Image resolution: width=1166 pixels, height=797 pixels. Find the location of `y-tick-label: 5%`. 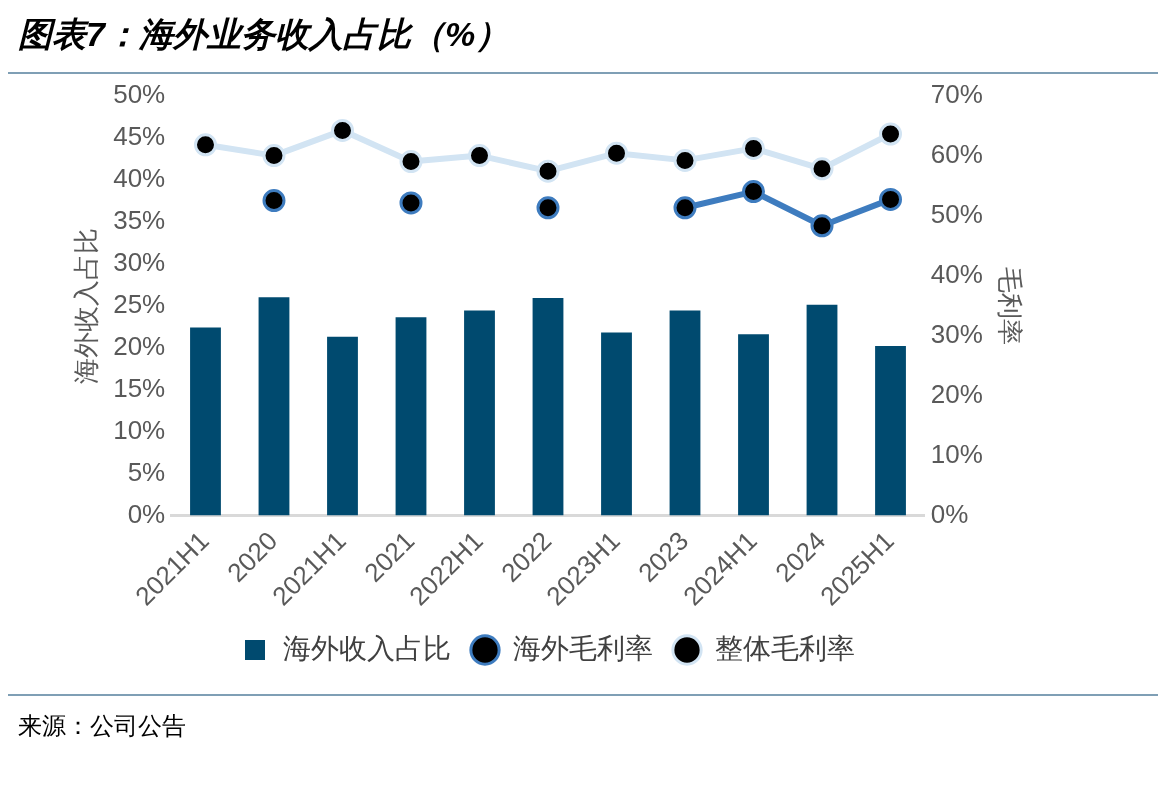

y-tick-label: 5% is located at coordinates (146, 471).